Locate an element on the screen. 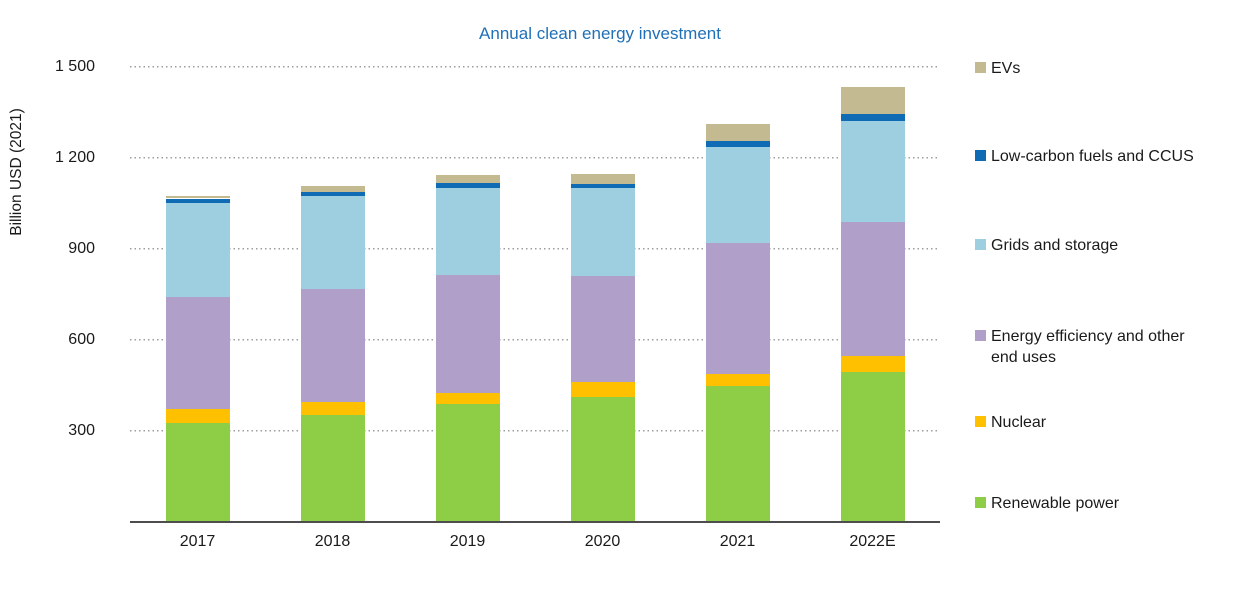 The width and height of the screenshot is (1241, 590). bar-segment-2022E-evs is located at coordinates (872, 101).